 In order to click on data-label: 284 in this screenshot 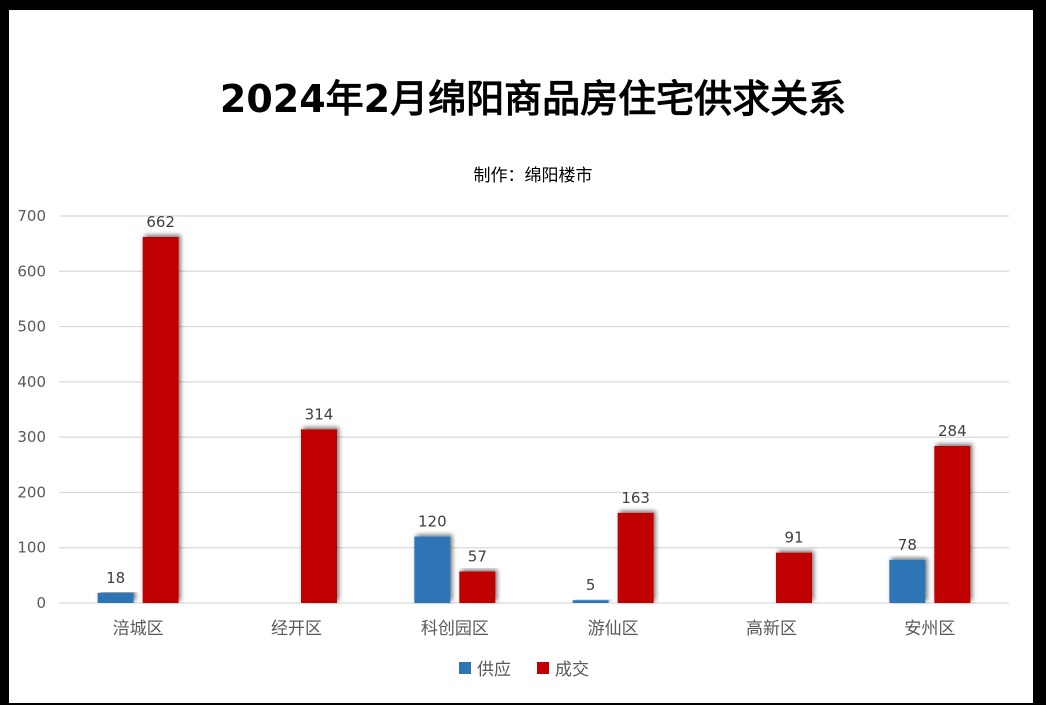, I will do `click(952, 431)`.